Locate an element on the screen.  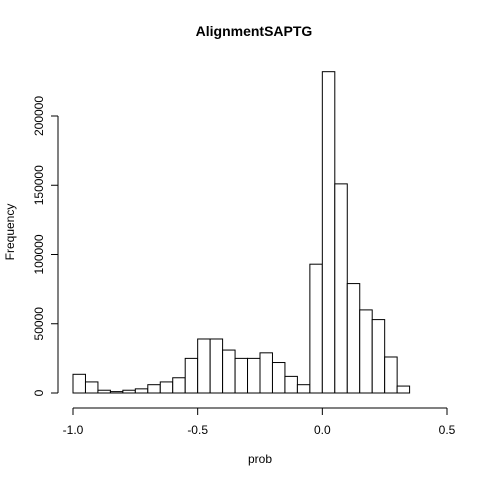
y-tick-label-1: 50000 is located at coordinates (39, 324).